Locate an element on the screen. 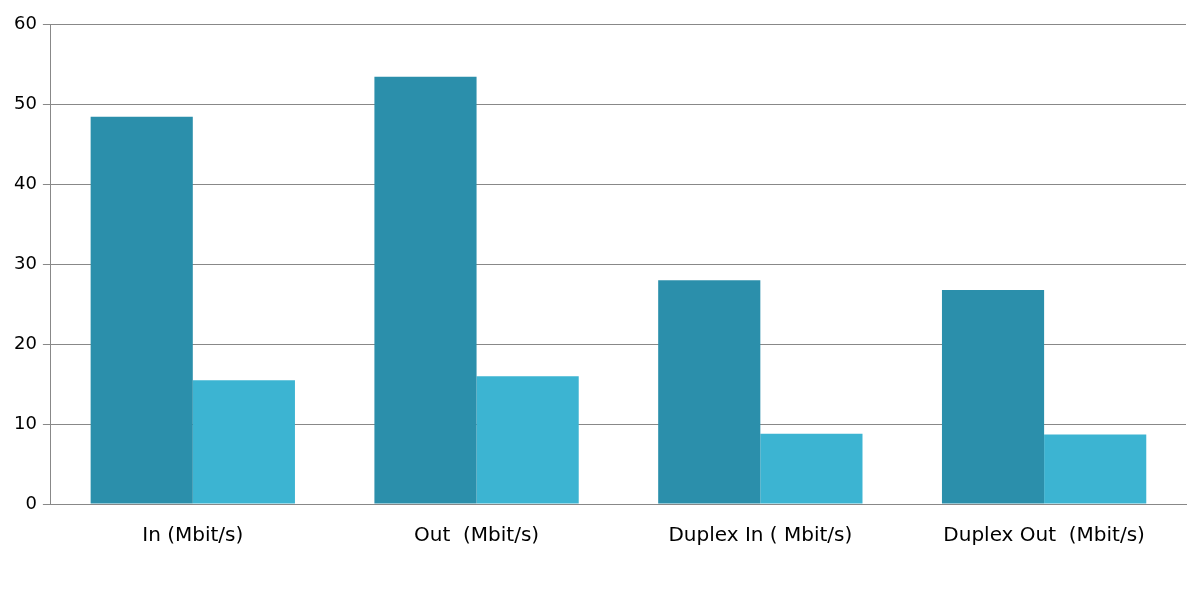 The image size is (1204, 592). y-tick-label: 50 is located at coordinates (25, 103).